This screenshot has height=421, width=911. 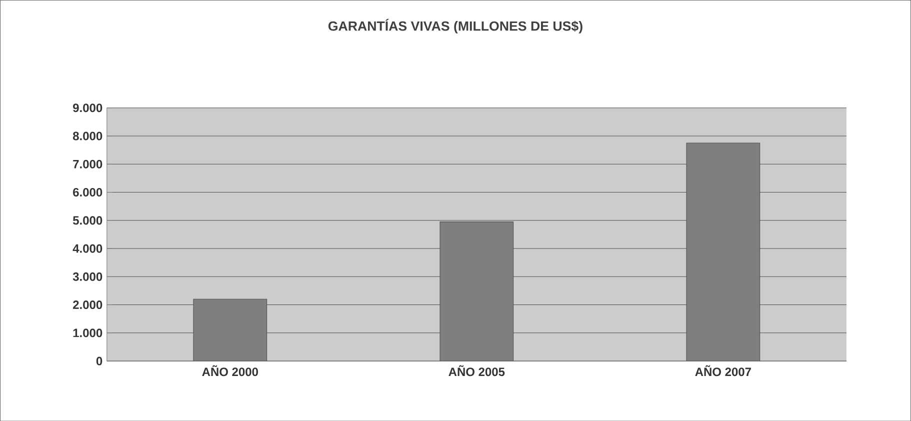 What do you see at coordinates (87, 164) in the screenshot?
I see `y-tick-label: 7.000` at bounding box center [87, 164].